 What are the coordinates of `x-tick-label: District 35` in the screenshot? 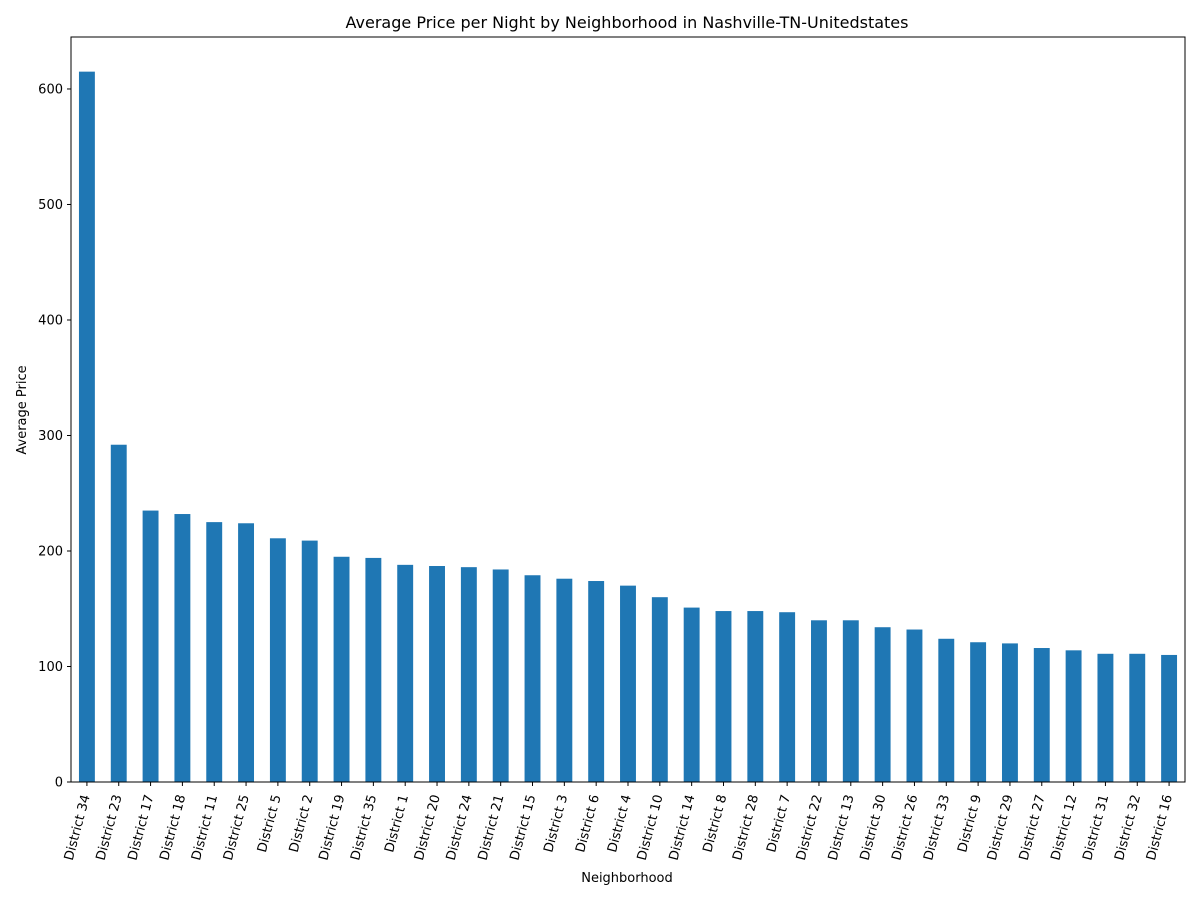 It's located at (364, 827).